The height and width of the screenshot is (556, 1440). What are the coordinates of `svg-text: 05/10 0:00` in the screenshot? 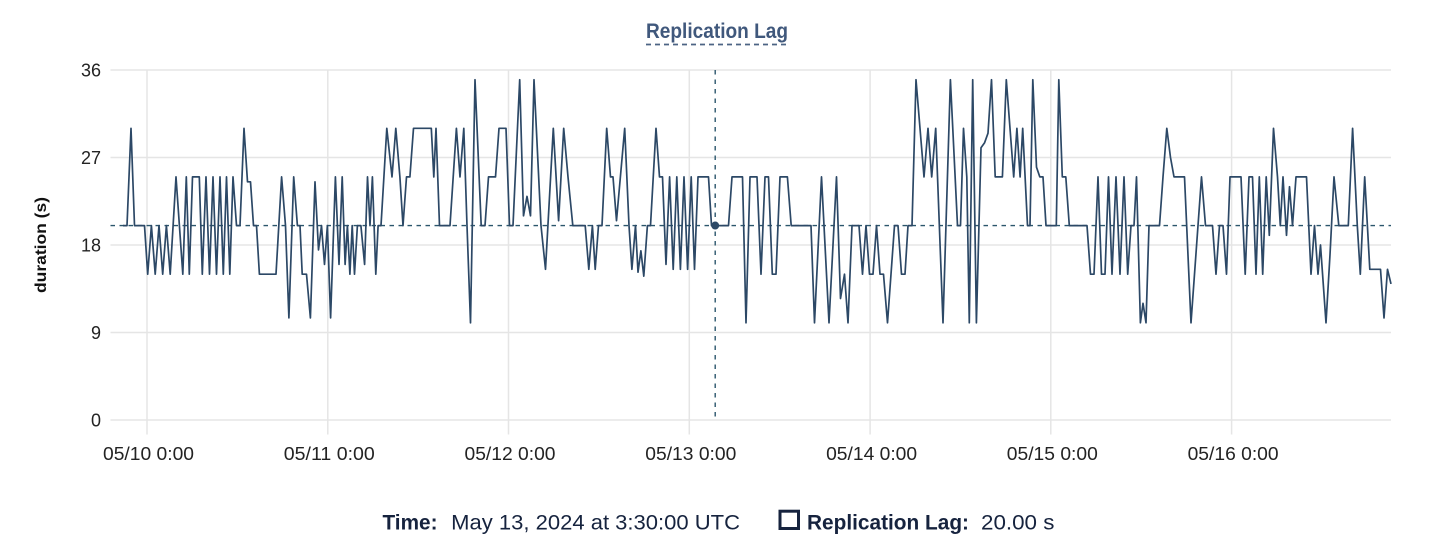 It's located at (148, 454).